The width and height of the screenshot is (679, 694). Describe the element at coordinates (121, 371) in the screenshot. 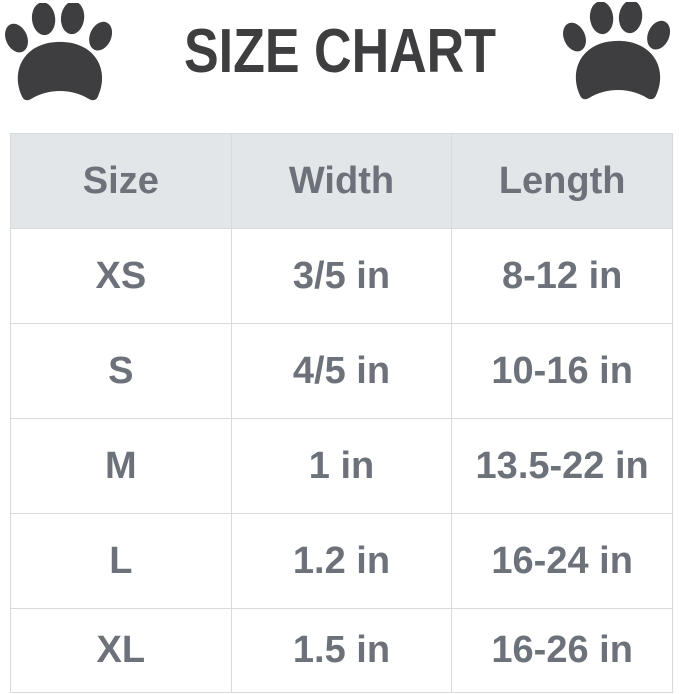

I see `cell-size: S` at that location.